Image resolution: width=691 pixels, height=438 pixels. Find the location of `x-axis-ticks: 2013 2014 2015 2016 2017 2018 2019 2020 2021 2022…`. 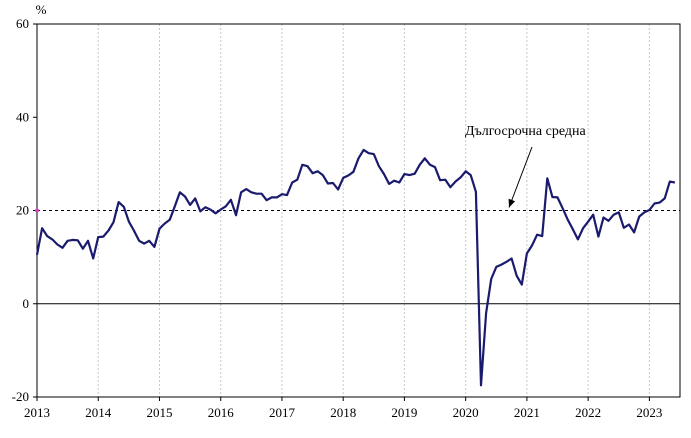

x-axis-ticks: 2013 2014 2015 2016 2017 2018 2019 2020 2021 2022… is located at coordinates (343, 408).